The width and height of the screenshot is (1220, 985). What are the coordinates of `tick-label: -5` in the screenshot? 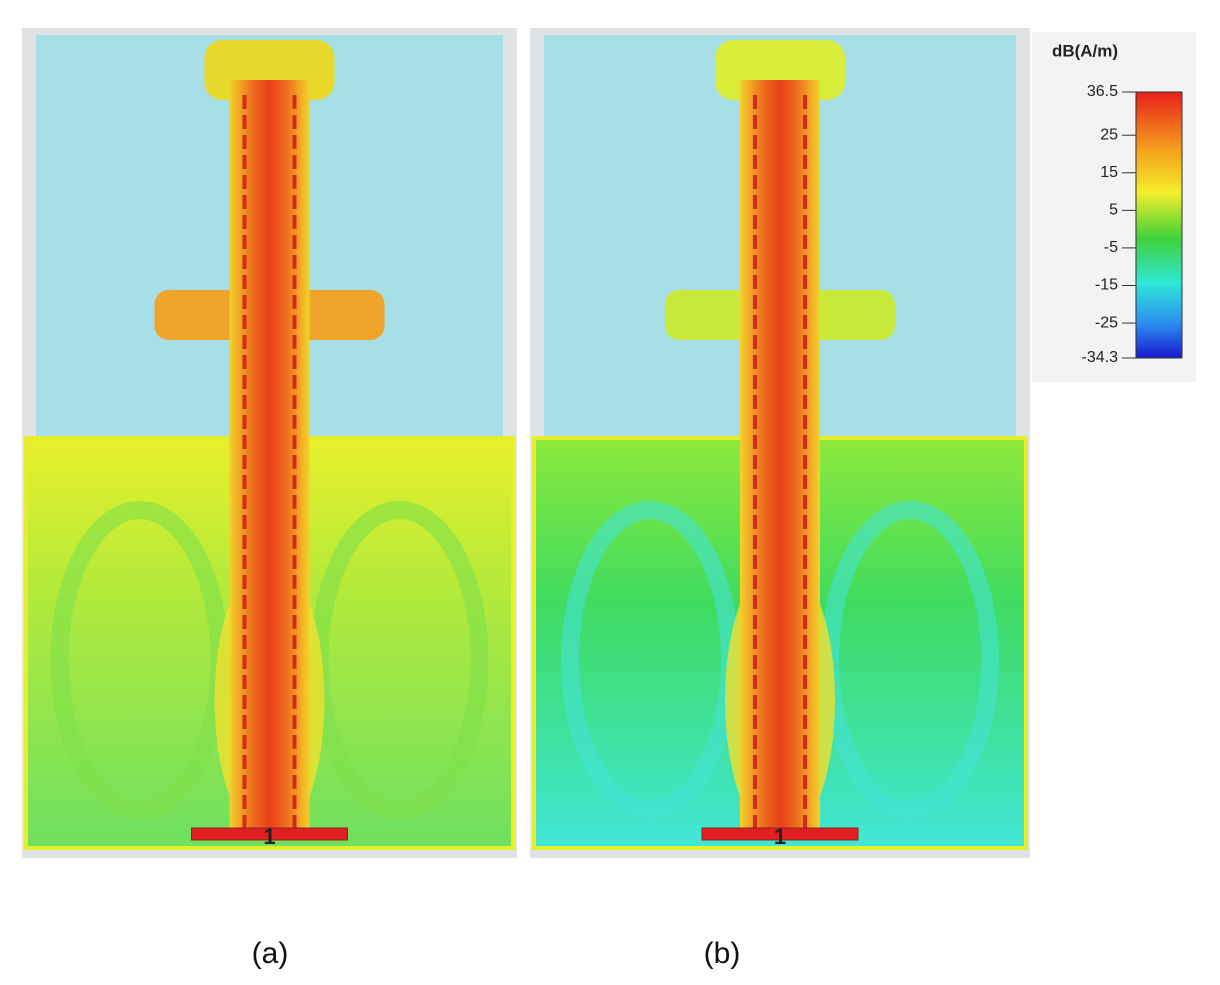 It's located at (1111, 247).